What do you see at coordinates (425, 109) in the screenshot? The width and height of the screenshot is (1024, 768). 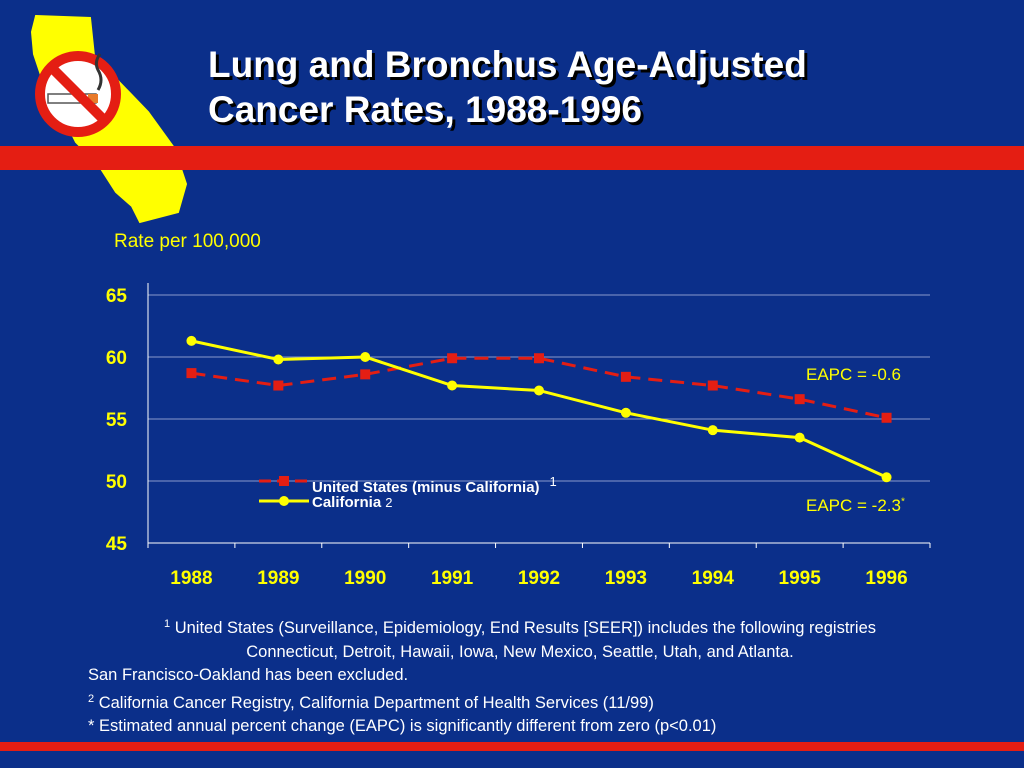 I see `title-line-2: Cancer Rates, 1988-1996` at bounding box center [425, 109].